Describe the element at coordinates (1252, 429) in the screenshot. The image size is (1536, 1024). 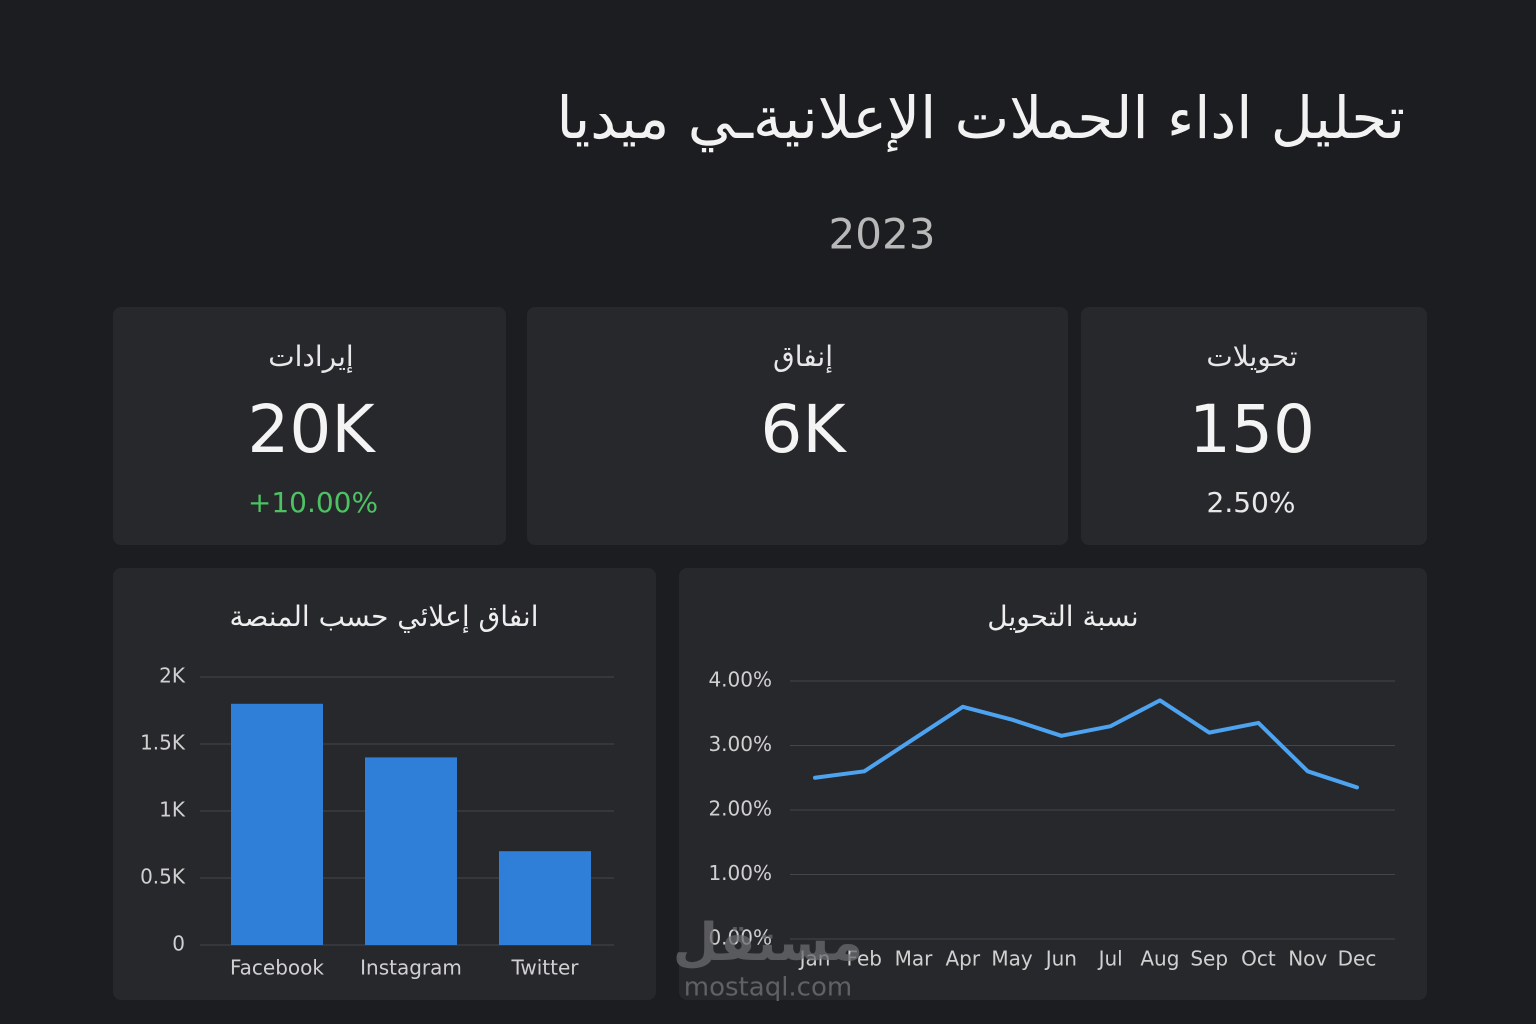
I see `kpi-value: 150` at that location.